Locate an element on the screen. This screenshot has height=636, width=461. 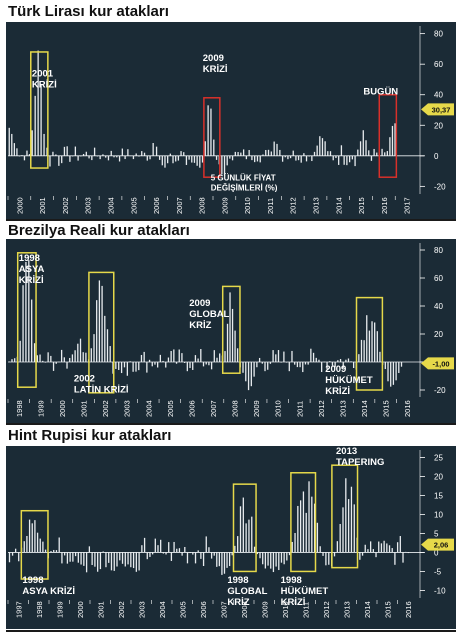
chart-title-brl: Brezilya Reali kur atakları is located at coordinates (99, 230).